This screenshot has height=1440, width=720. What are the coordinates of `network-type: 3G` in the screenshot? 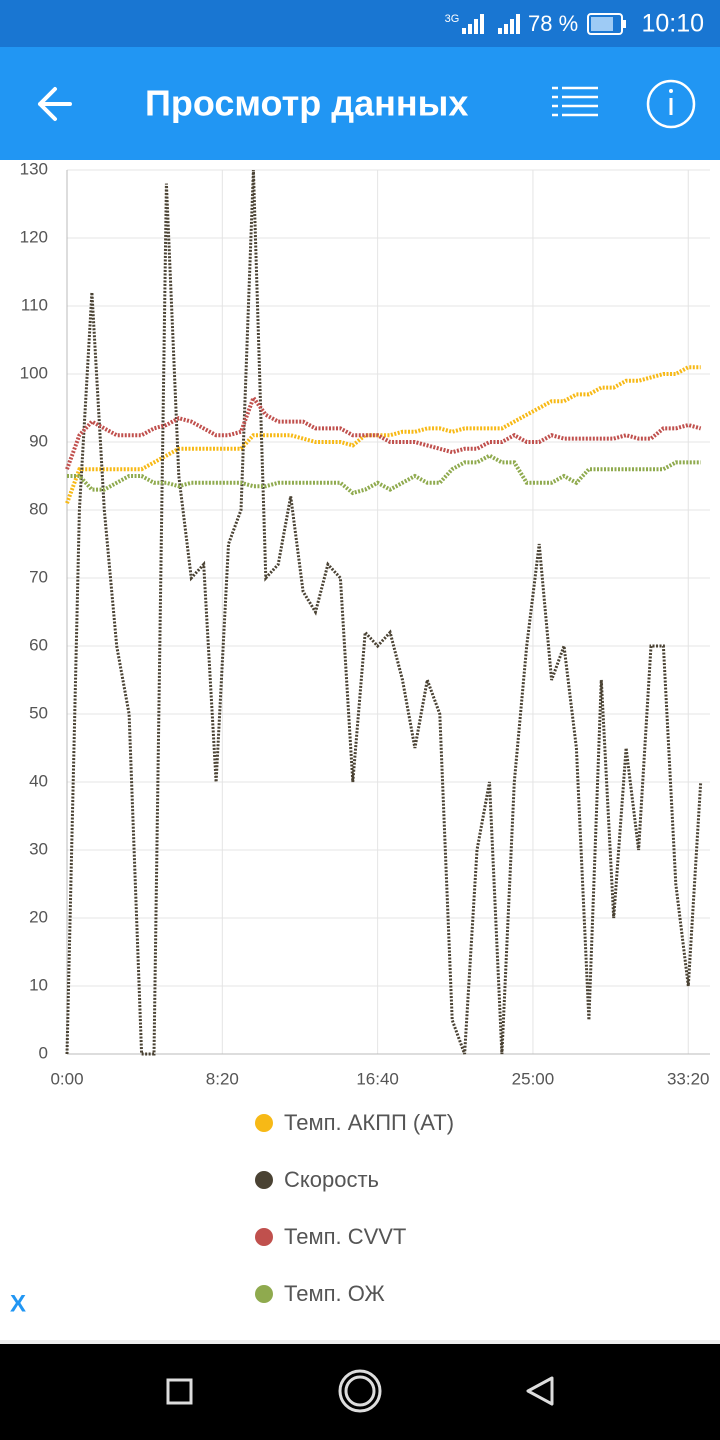 It's located at (452, 19).